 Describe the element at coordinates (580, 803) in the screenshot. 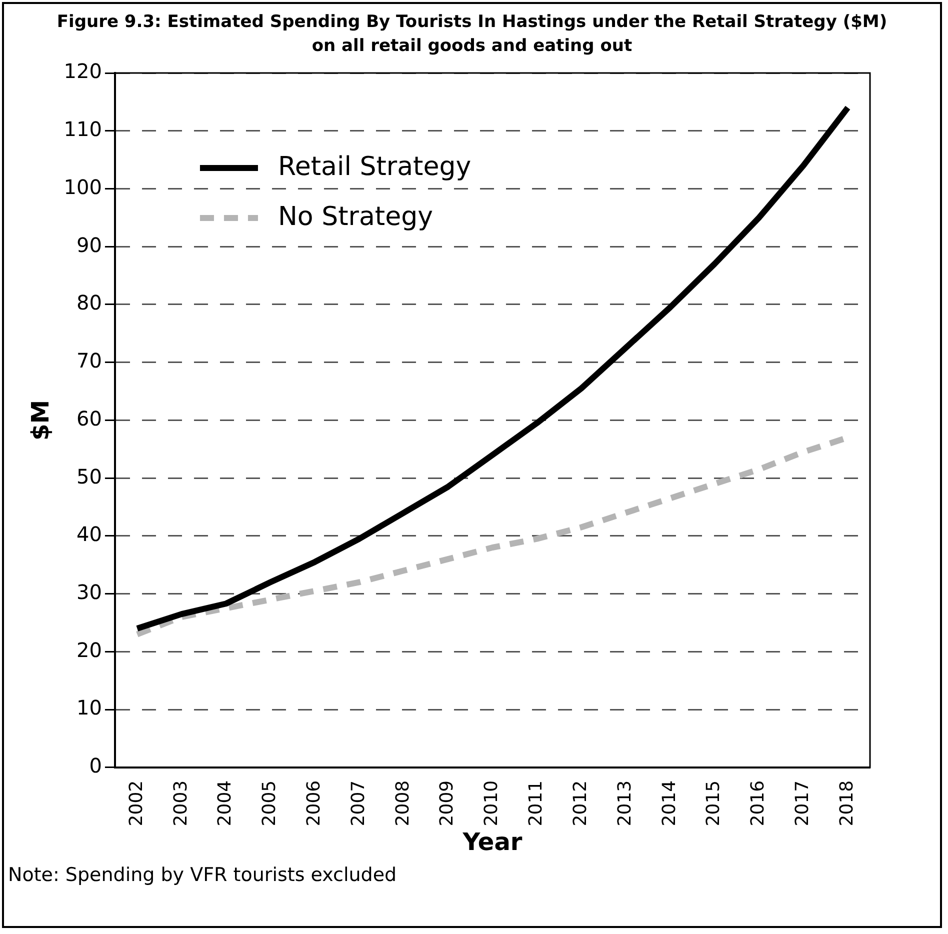

I see `x-tick-label: 2012` at that location.